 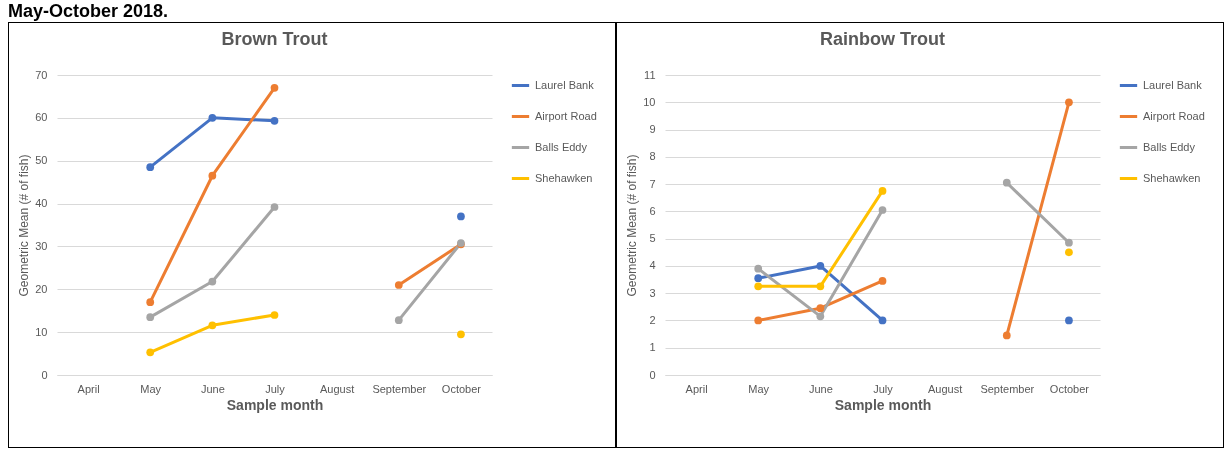 What do you see at coordinates (652, 210) in the screenshot?
I see `y-tick-label: 6` at bounding box center [652, 210].